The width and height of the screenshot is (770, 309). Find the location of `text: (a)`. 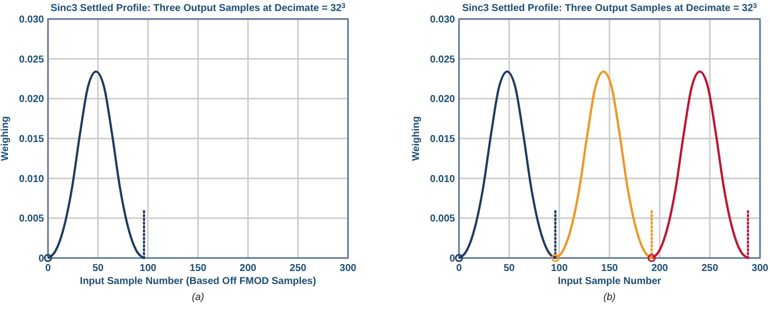

text: (a) is located at coordinates (198, 297).